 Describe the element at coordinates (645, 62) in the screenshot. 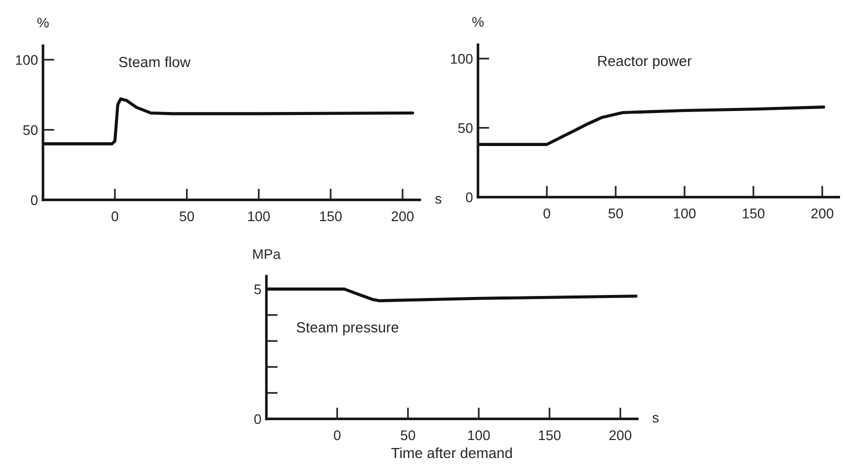

I see `text: Reactor power` at that location.